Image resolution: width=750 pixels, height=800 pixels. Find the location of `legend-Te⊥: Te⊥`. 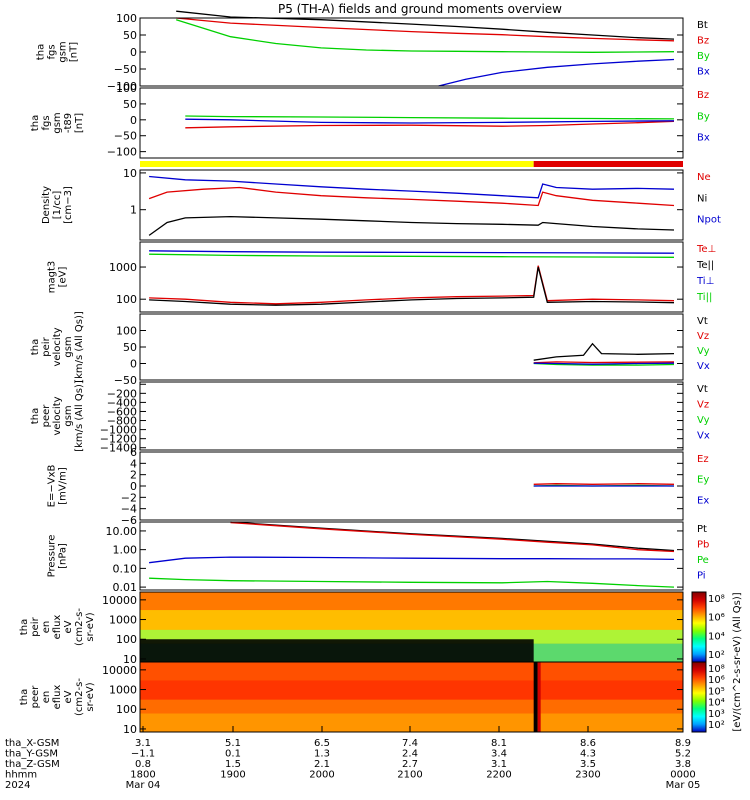

legend-Te⊥: Te⊥ is located at coordinates (706, 249).